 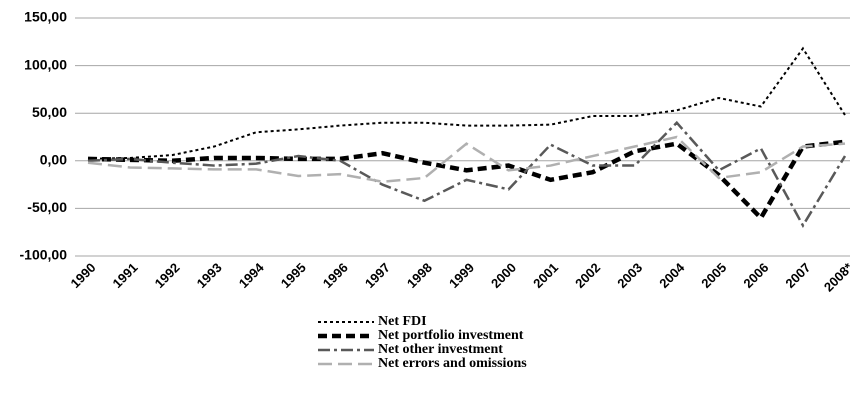 I want to click on x-tick-label: 2002, so click(x=587, y=275).